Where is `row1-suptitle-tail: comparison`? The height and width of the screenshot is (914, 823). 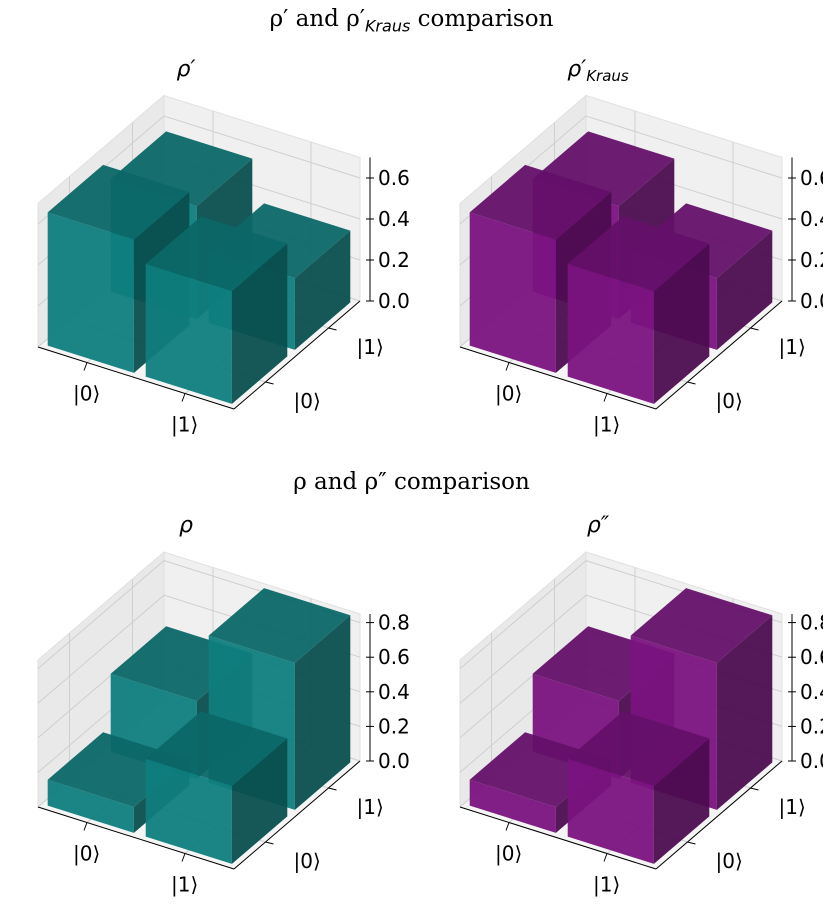 row1-suptitle-tail: comparison is located at coordinates (482, 19).